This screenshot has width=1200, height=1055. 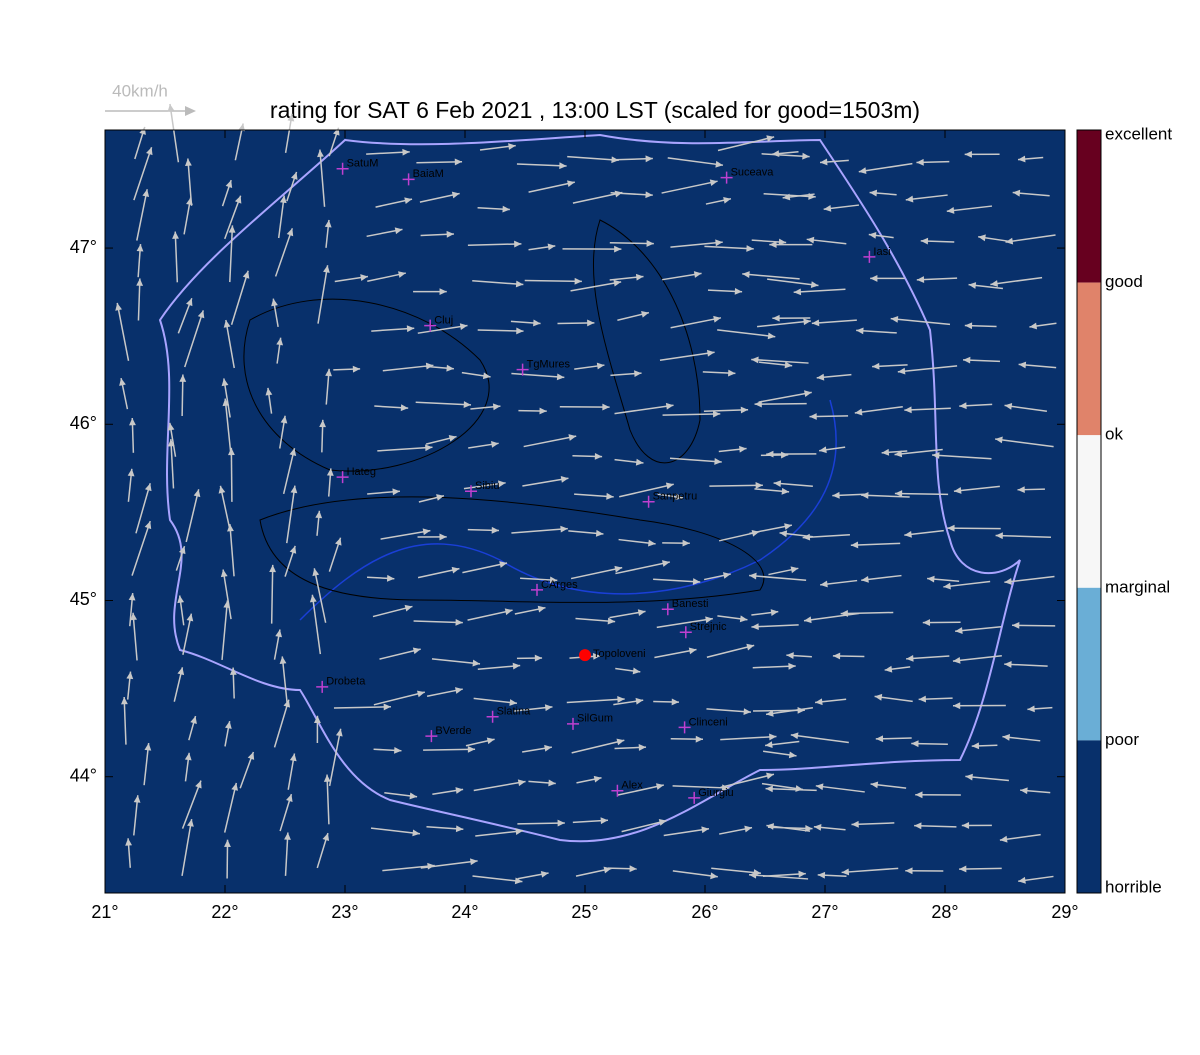 What do you see at coordinates (224, 912) in the screenshot?
I see `x-tick-label: 22°` at bounding box center [224, 912].